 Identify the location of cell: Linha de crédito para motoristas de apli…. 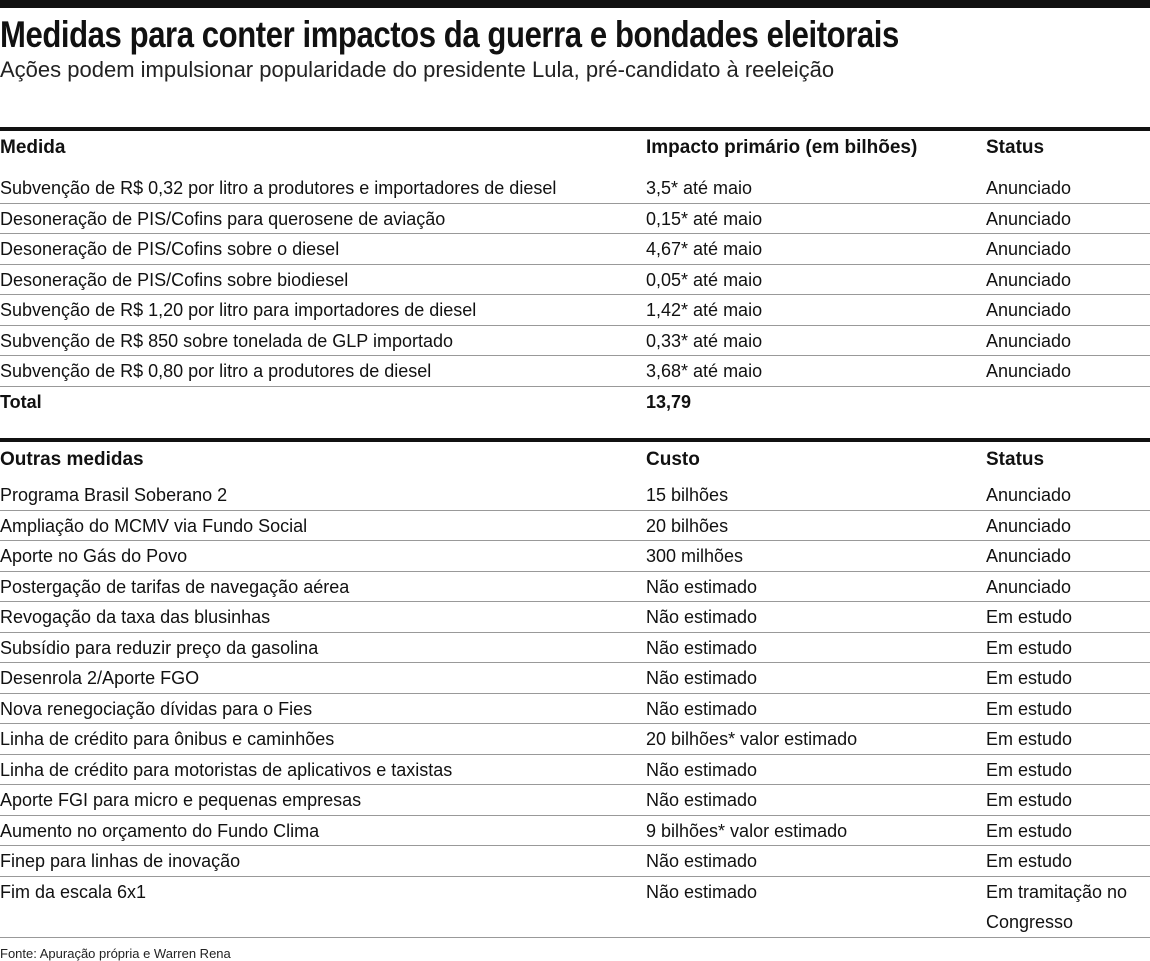
(226, 769).